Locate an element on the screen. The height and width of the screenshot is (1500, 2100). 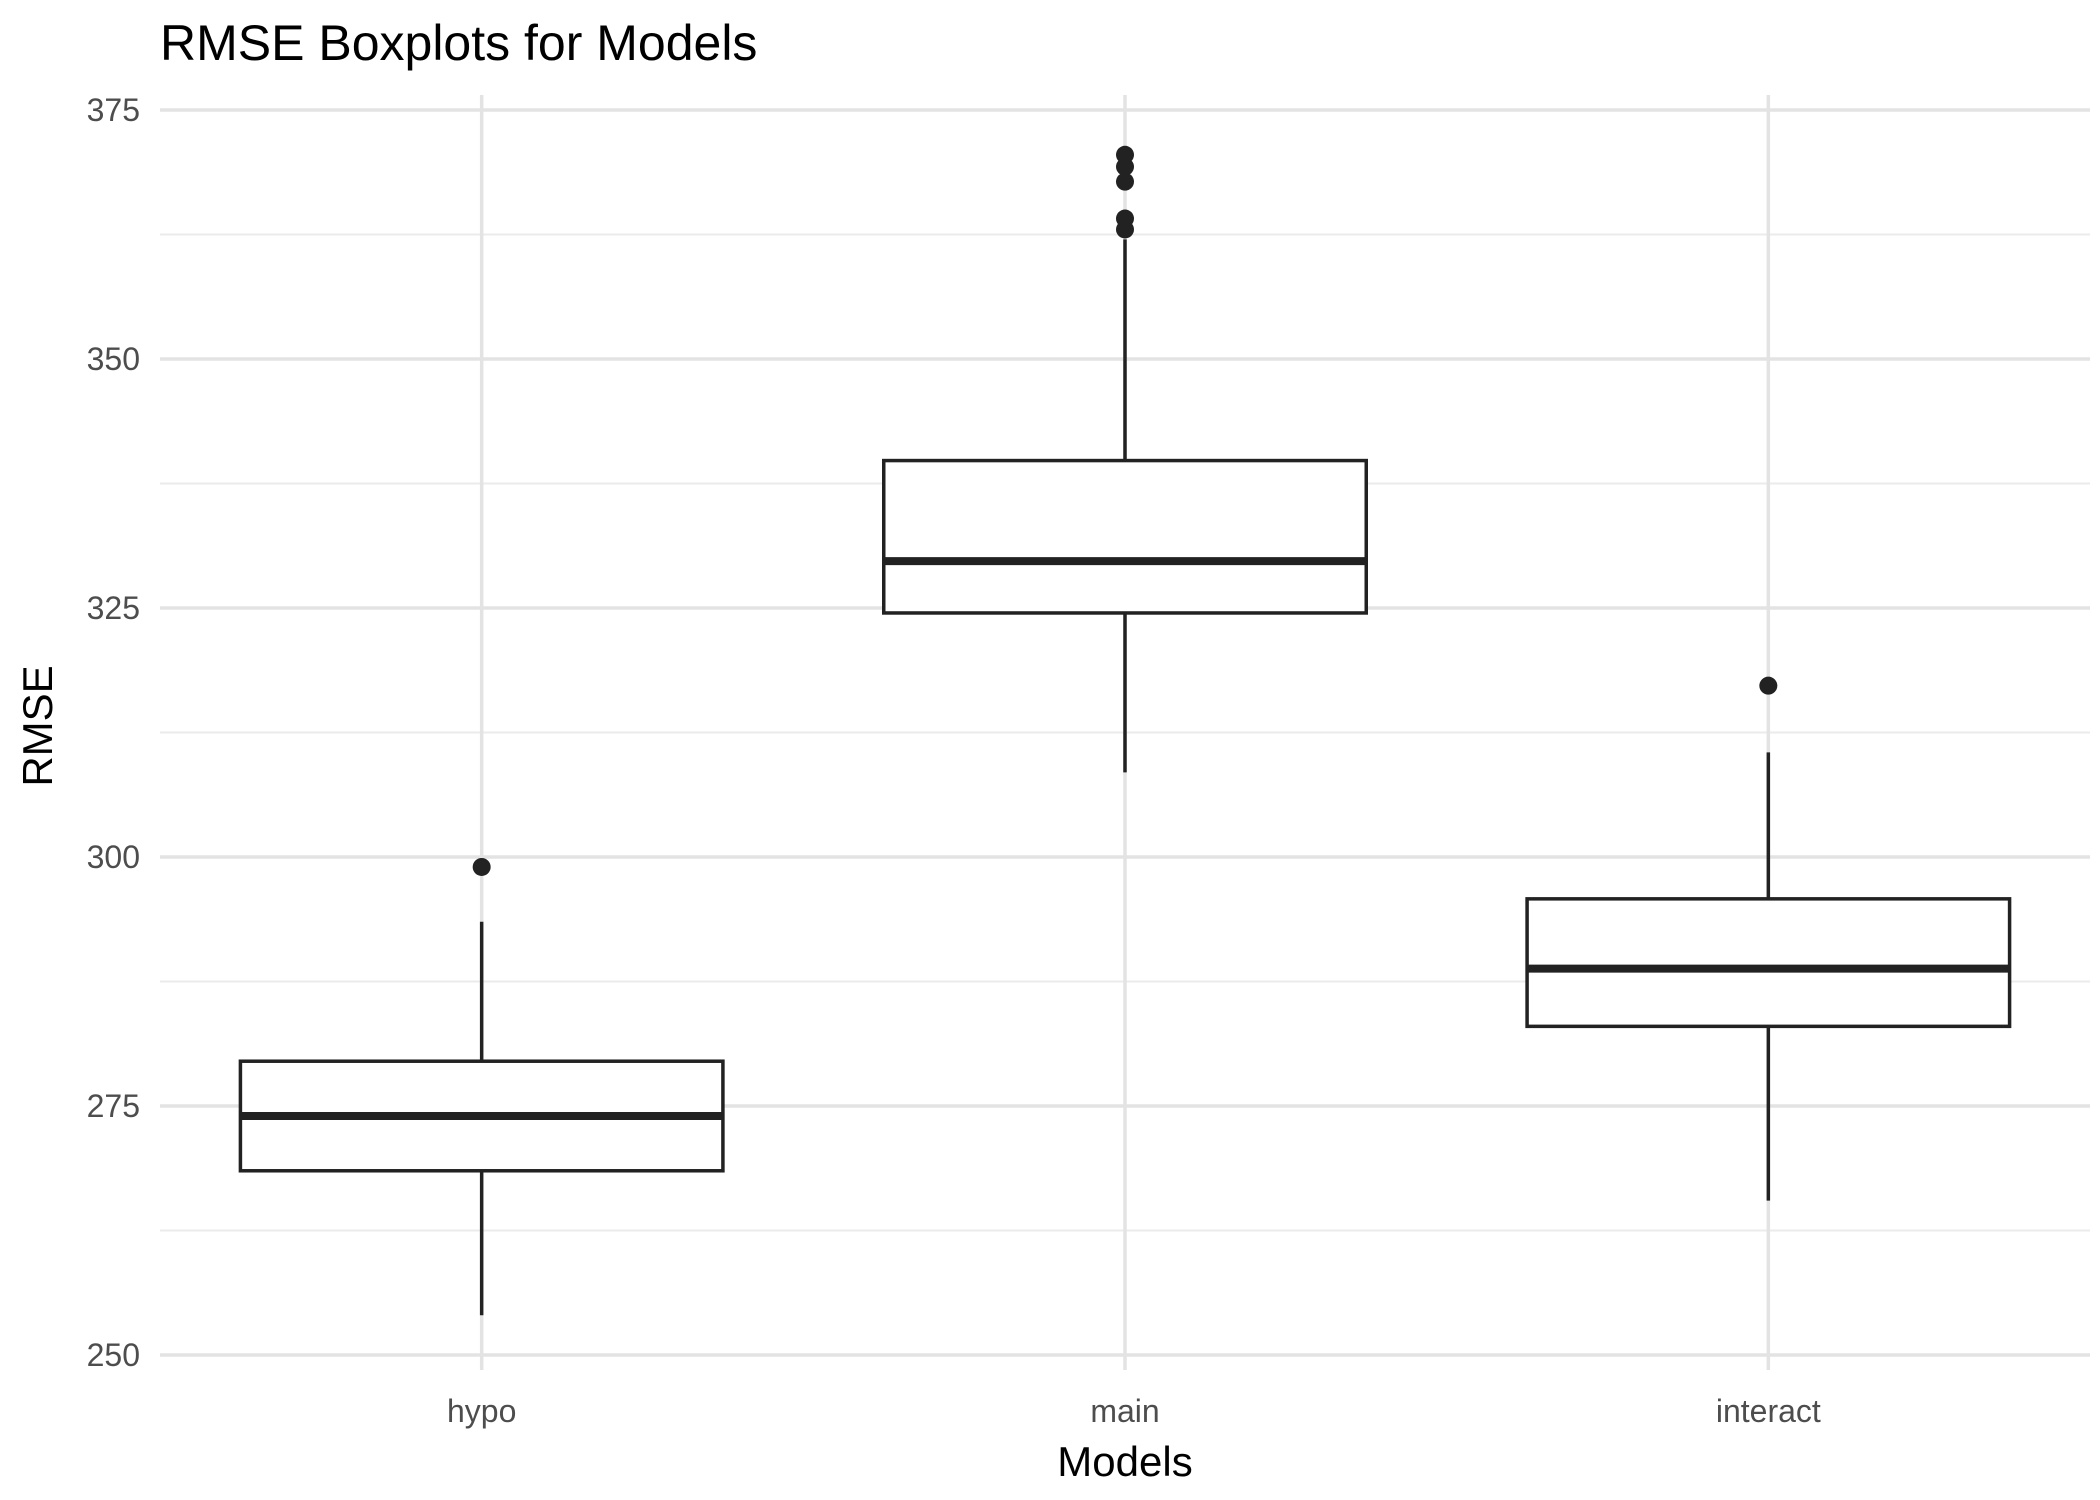
box-group-main is located at coordinates (1125, 459).